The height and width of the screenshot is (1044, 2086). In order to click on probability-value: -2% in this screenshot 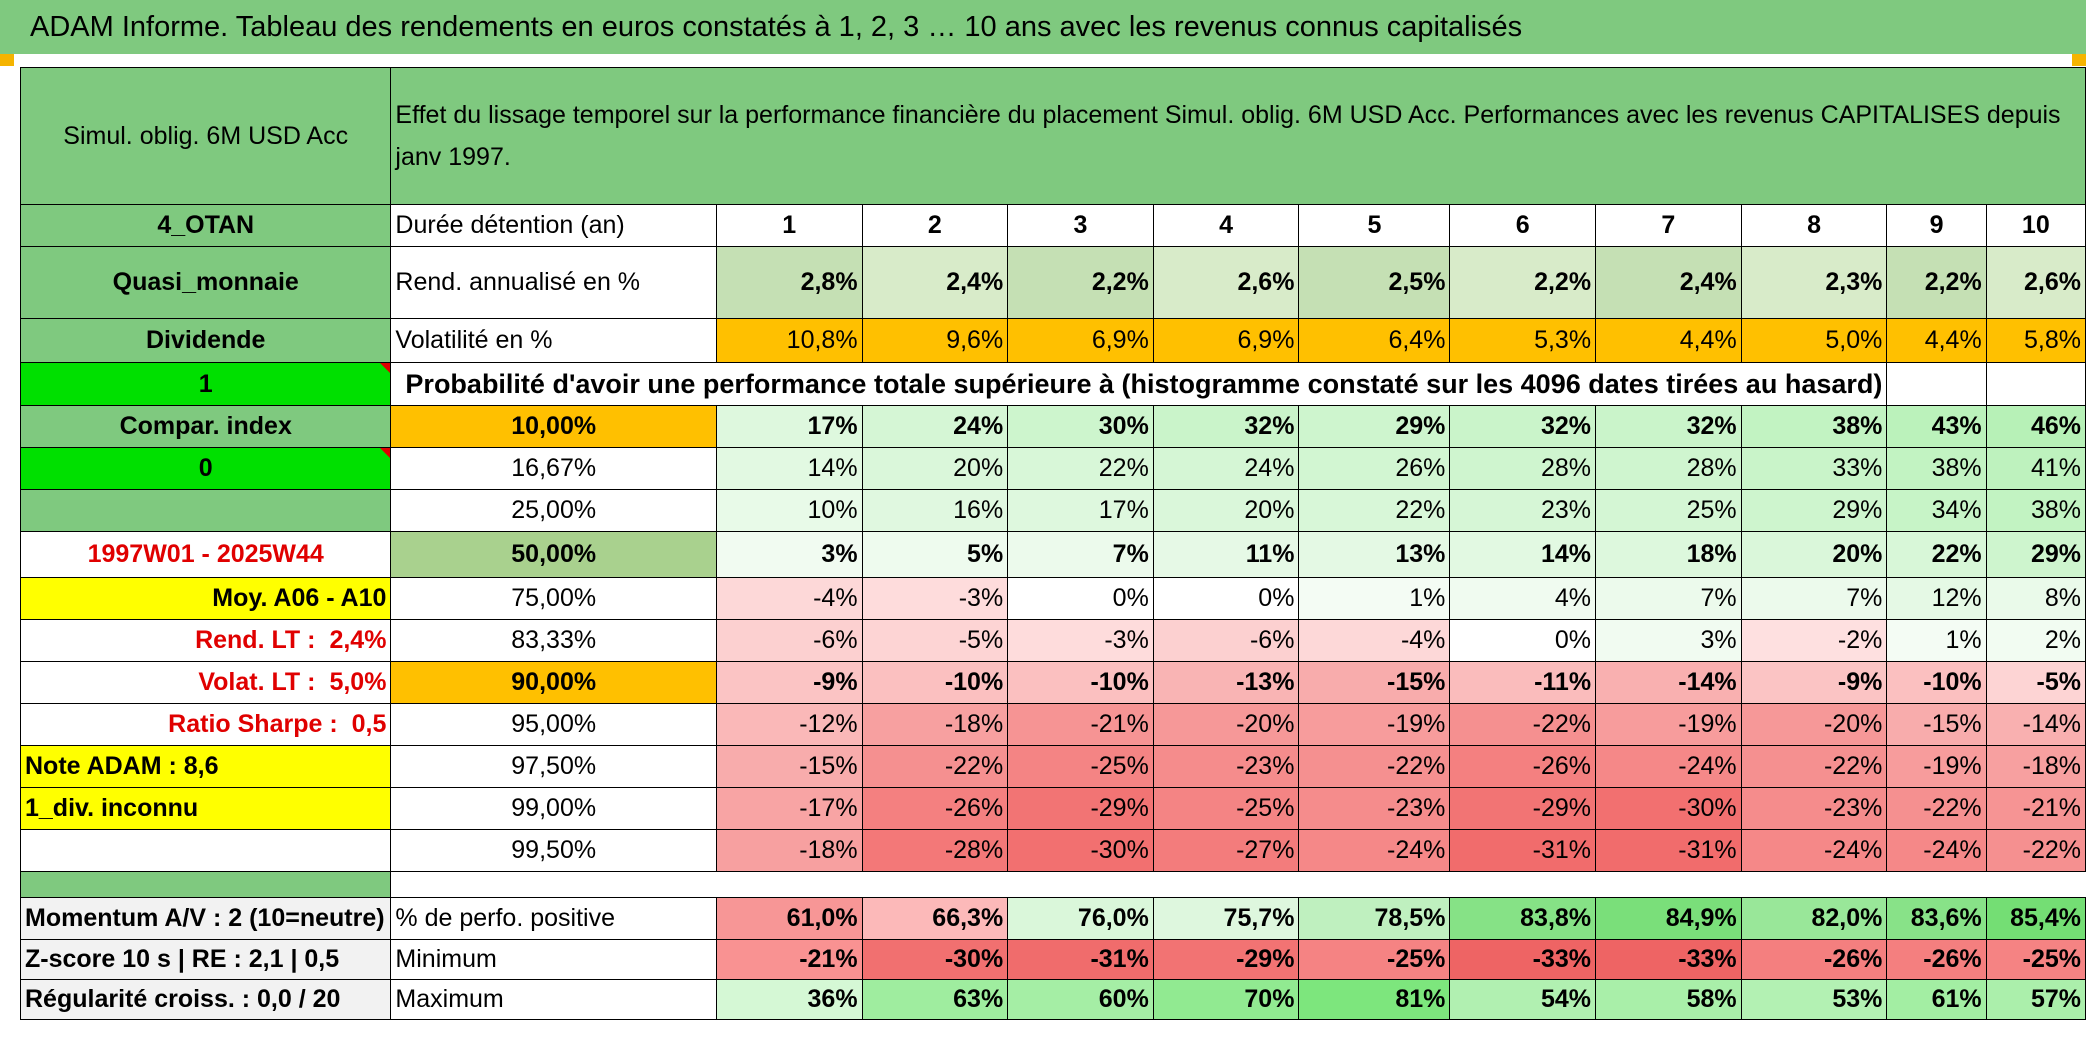, I will do `click(1814, 640)`.